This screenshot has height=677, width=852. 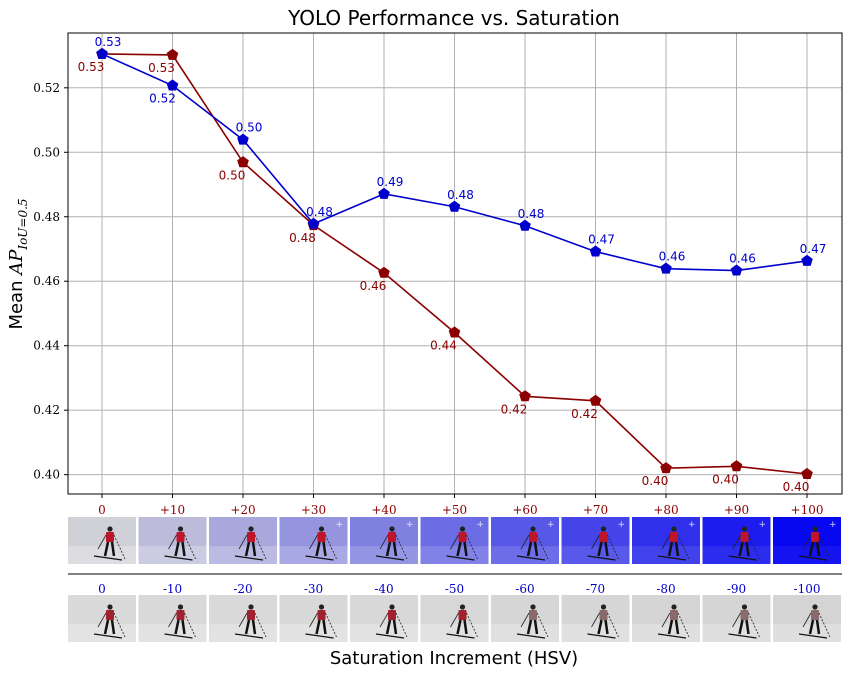 What do you see at coordinates (91, 67) in the screenshot?
I see `data-label: 0.53` at bounding box center [91, 67].